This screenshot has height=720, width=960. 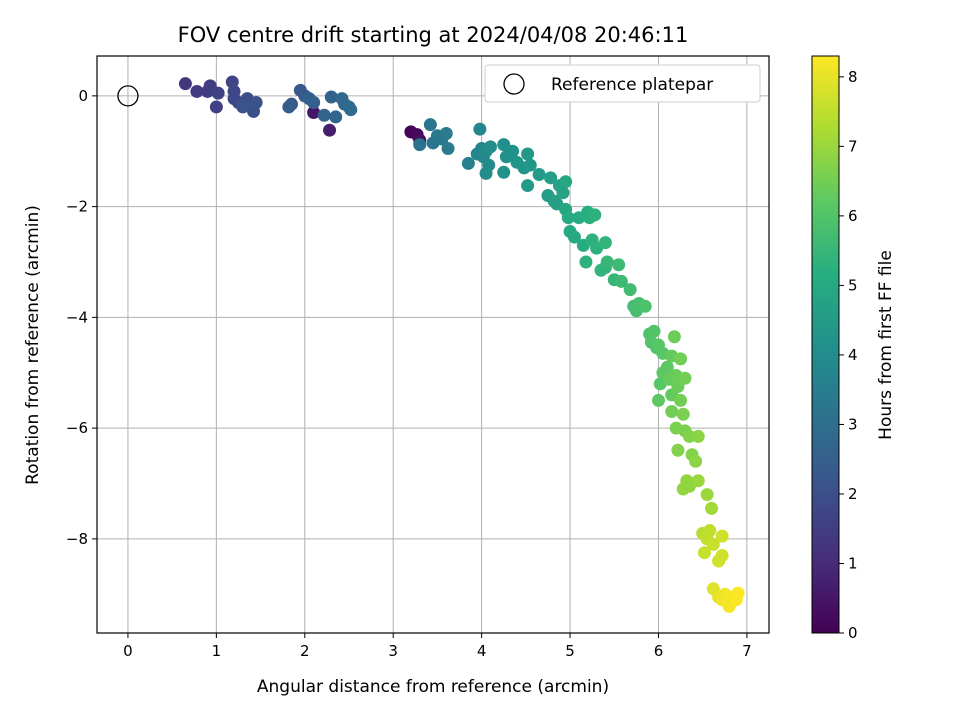 What do you see at coordinates (393, 651) in the screenshot?
I see `x-tick-label: 3` at bounding box center [393, 651].